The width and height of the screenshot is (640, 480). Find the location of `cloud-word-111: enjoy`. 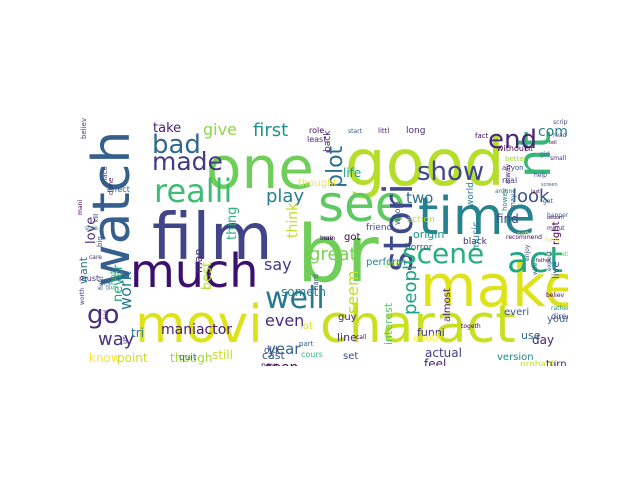

cloud-word-111: enjoy is located at coordinates (527, 252).